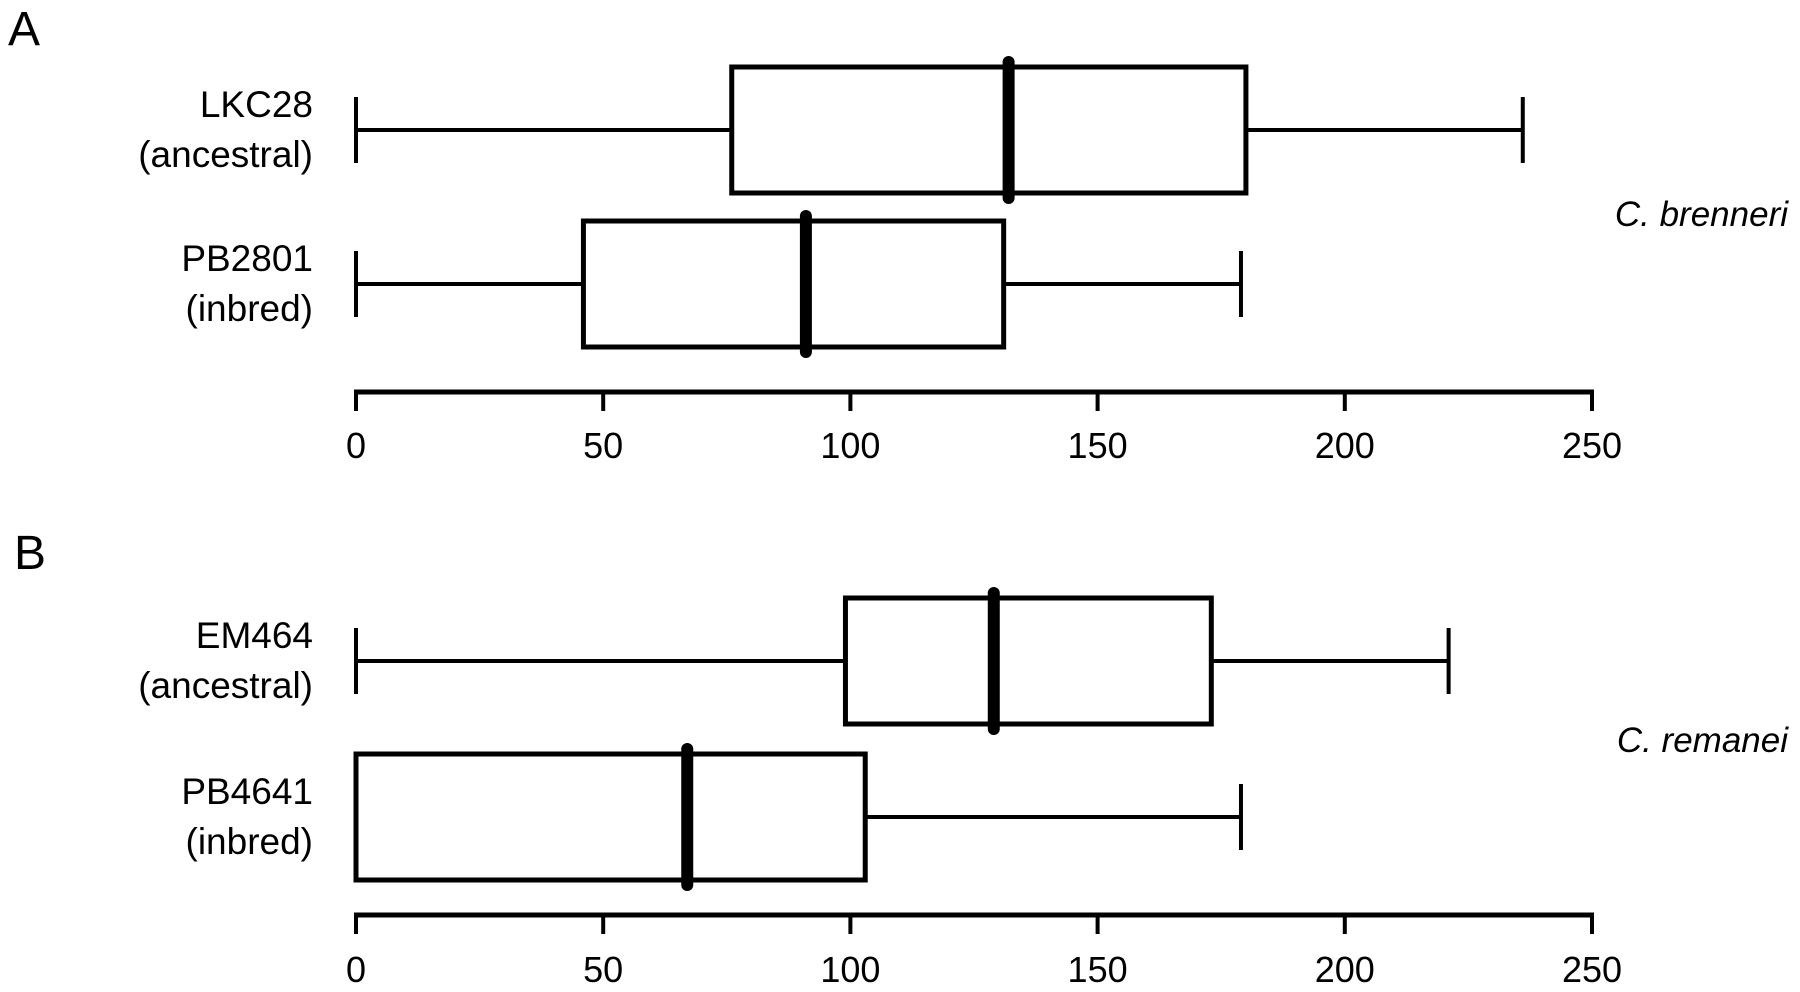 The width and height of the screenshot is (1800, 992). Describe the element at coordinates (1701, 214) in the screenshot. I see `species-label-c-brenneri: C. brenneri` at that location.